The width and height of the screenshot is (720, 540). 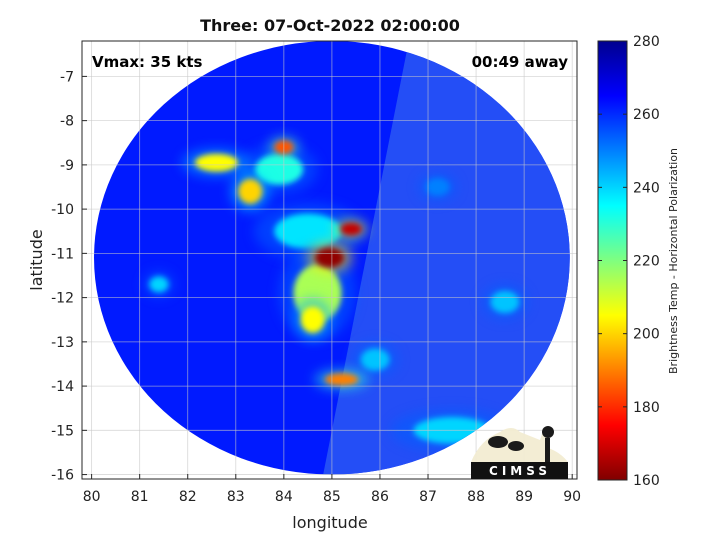 I want to click on colorbar-tick-label: 160, so click(x=646, y=481).